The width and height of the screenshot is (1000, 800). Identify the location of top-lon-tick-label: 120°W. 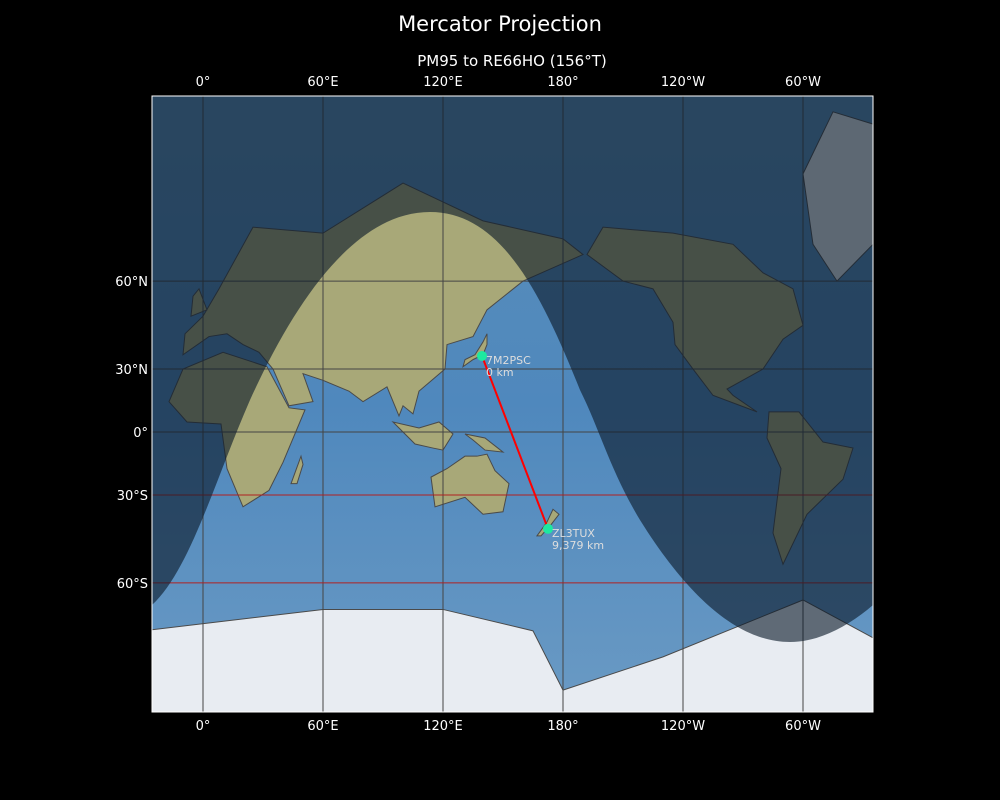
(683, 82).